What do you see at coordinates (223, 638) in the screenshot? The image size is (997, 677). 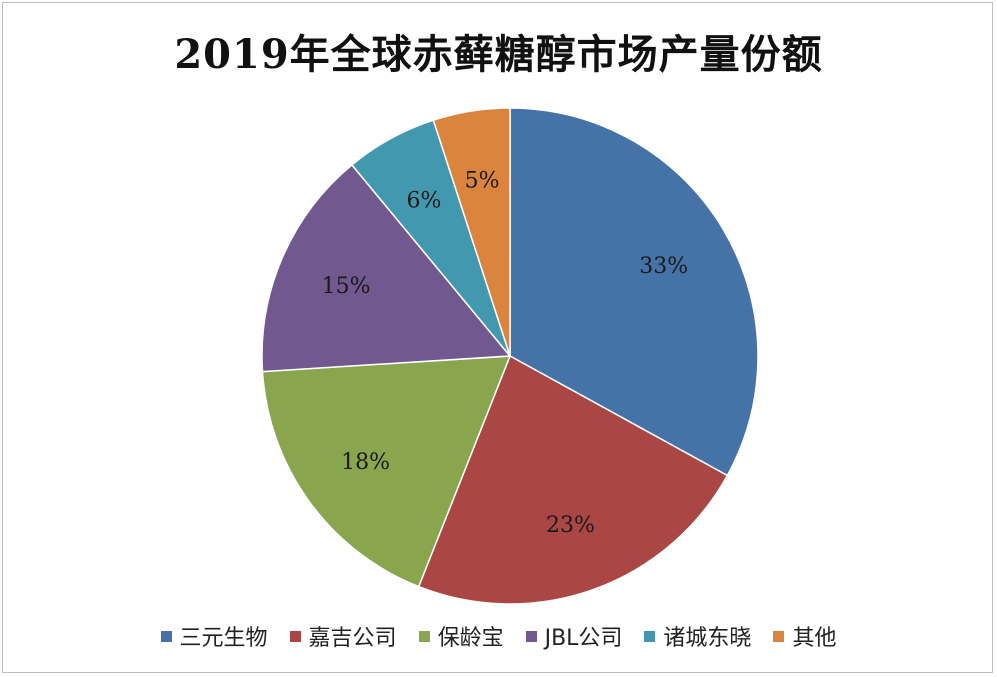 I see `legend-label: 三元生物` at bounding box center [223, 638].